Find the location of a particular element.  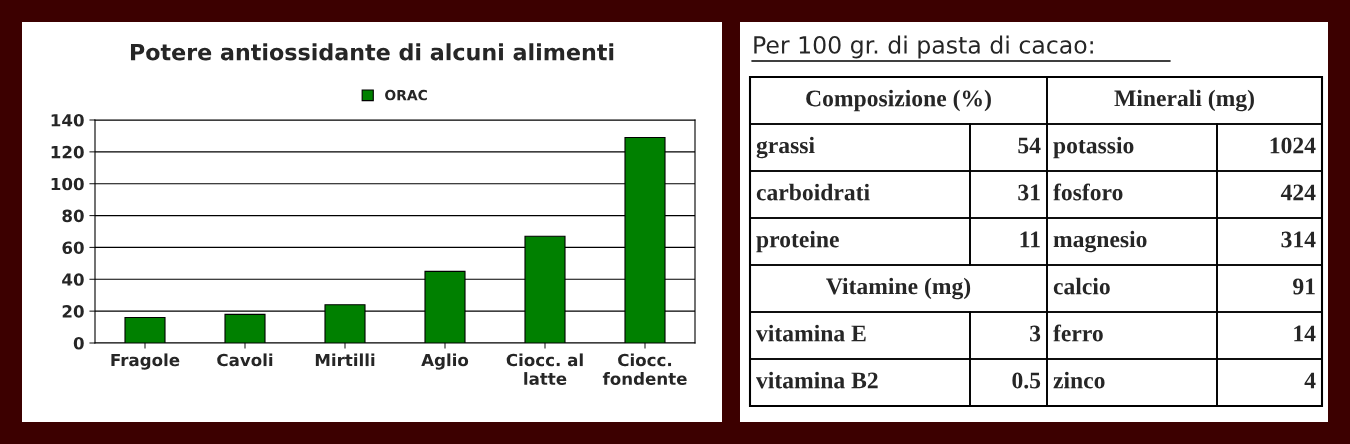

text: 91 is located at coordinates (1304, 286).